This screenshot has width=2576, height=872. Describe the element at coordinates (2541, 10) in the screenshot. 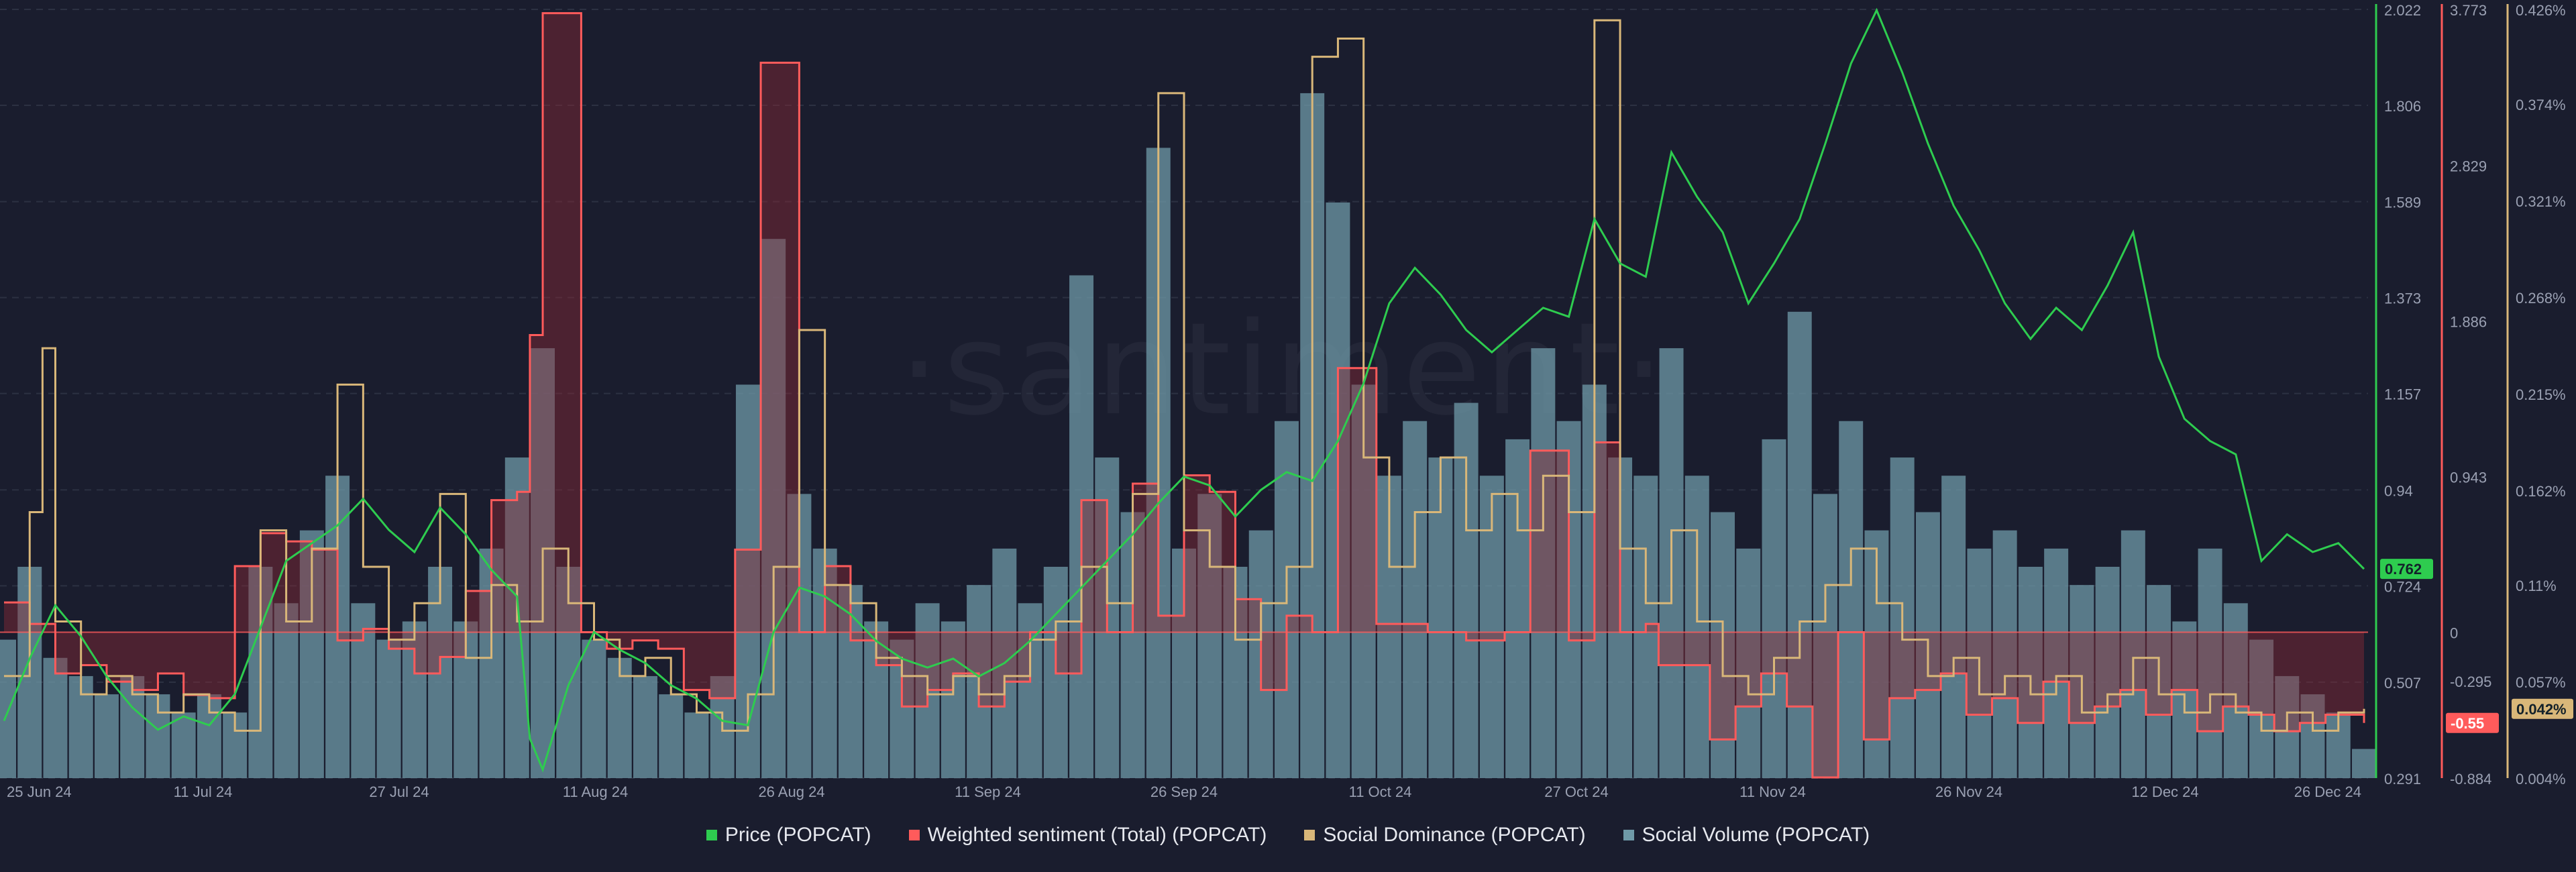

I see `dominance-tick-label: 0.426%` at that location.